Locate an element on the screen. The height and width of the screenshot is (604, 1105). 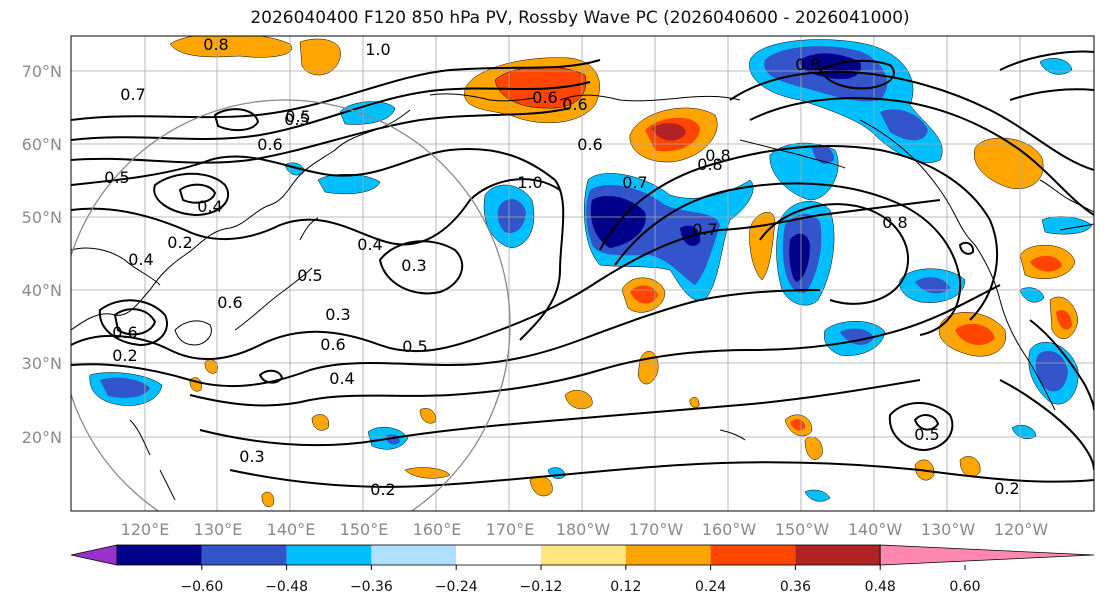
longitude-label: 180°W is located at coordinates (583, 529).